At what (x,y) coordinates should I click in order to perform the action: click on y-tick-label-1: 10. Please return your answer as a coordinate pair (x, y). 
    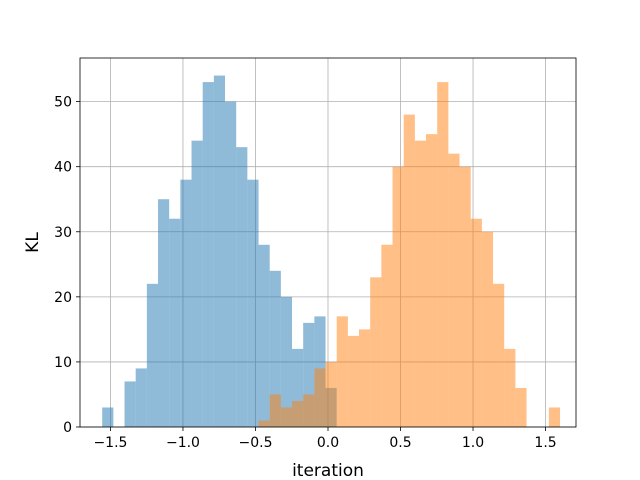
    Looking at the image, I should click on (63, 363).